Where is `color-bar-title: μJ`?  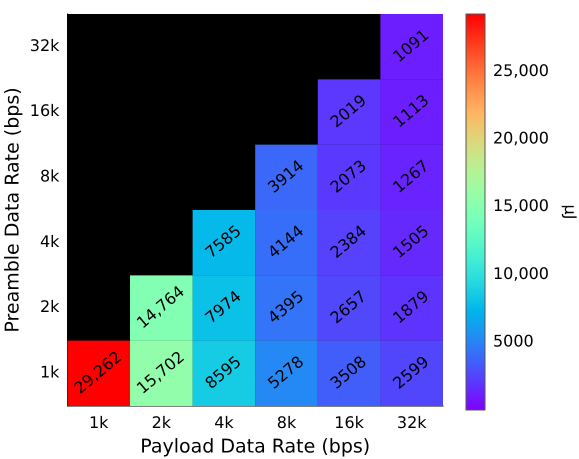 color-bar-title: μJ is located at coordinates (569, 212).